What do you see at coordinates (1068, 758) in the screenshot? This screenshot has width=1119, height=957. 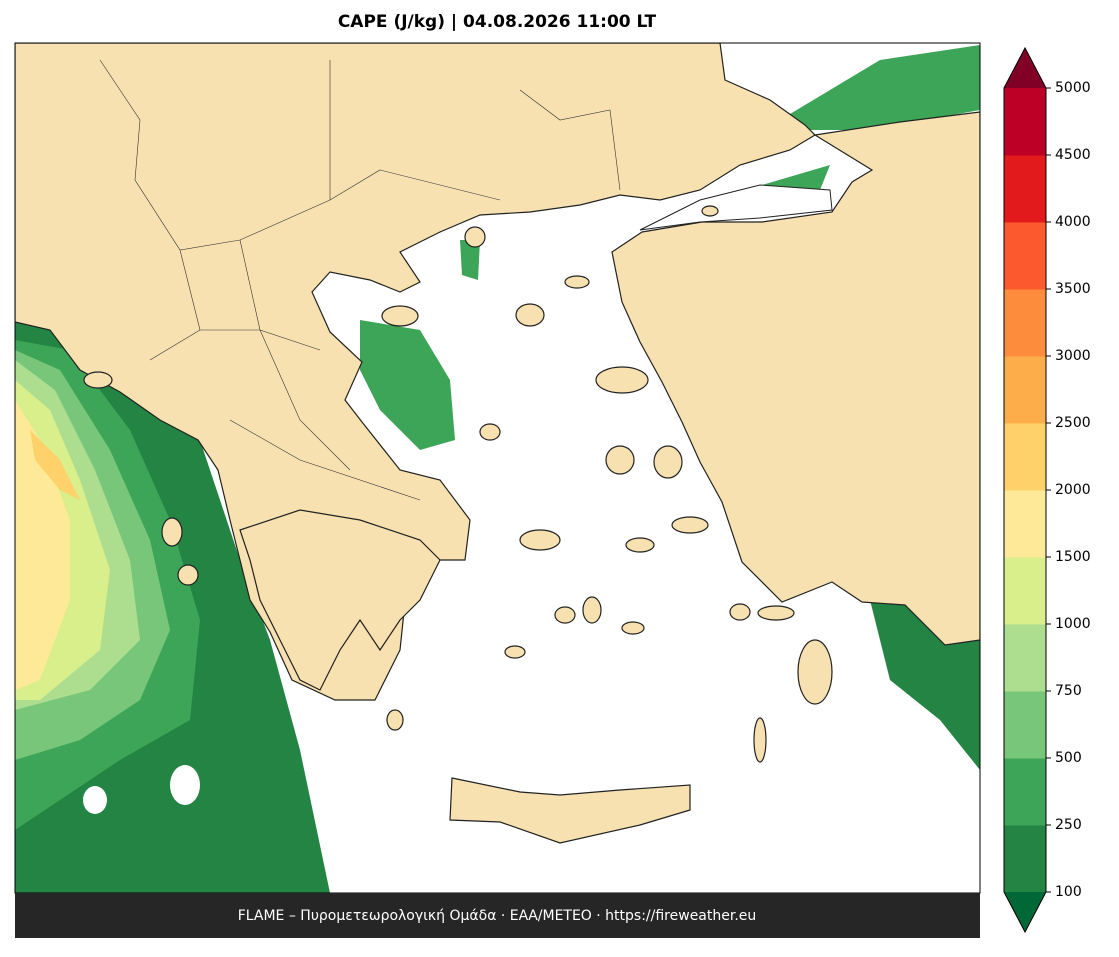 I see `colorbar-tick-label: 500` at bounding box center [1068, 758].